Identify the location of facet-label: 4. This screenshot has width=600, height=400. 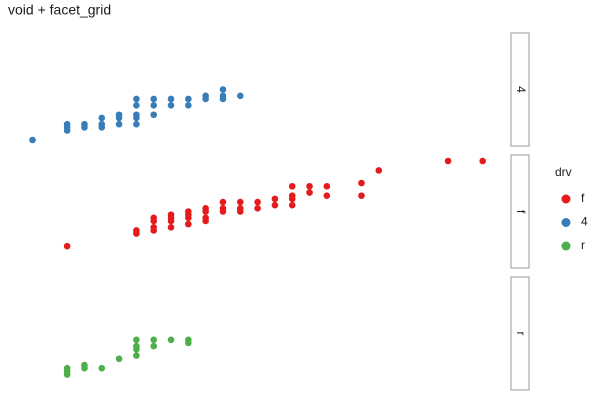
(521, 89).